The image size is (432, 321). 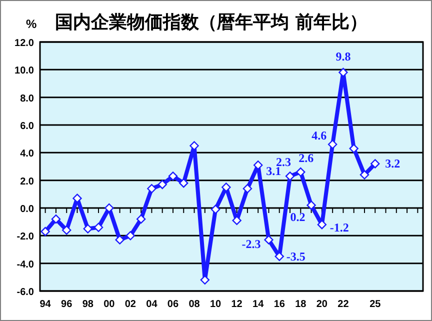 What do you see at coordinates (251, 243) in the screenshot?
I see `data-label: -2.3` at bounding box center [251, 243].